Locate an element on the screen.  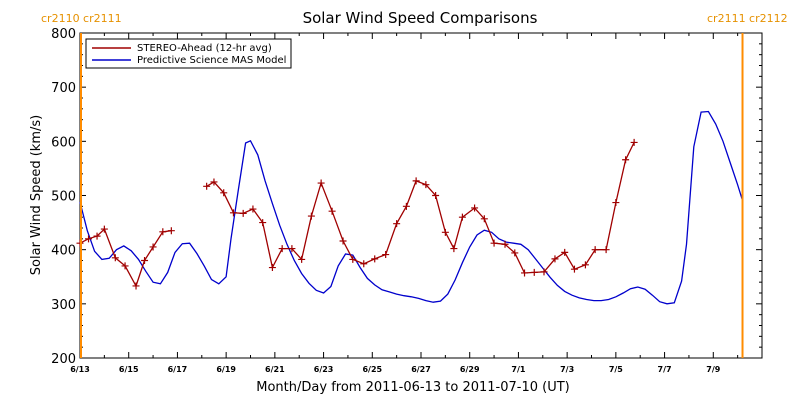
stereo-series-line is located at coordinates (125, 257).